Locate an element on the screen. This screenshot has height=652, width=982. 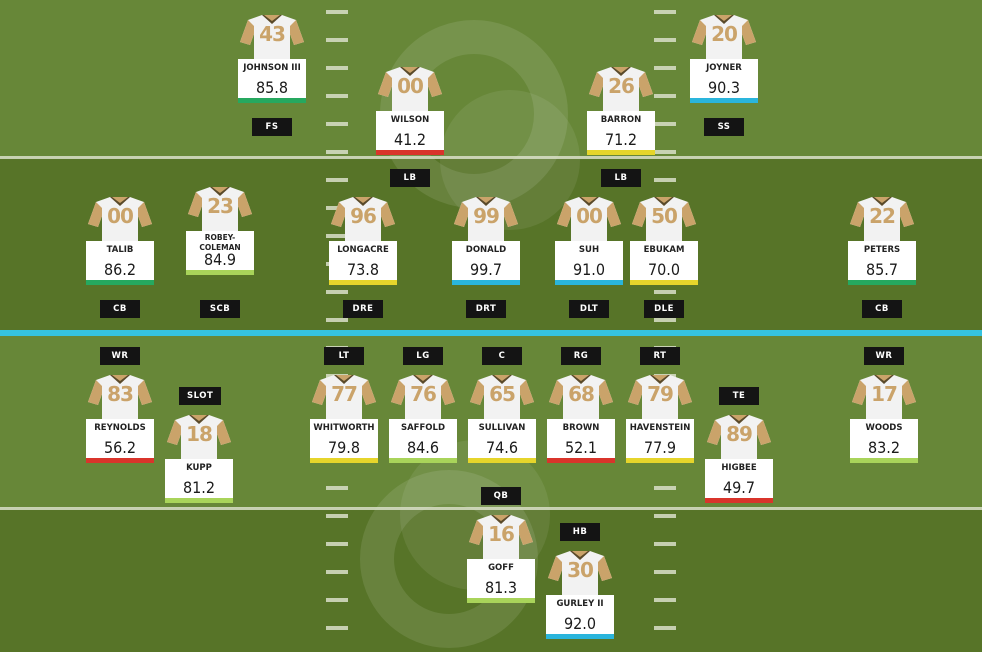
player-card-fs: 43 JOHNSON III 85.8 is located at coordinates (272, 57).